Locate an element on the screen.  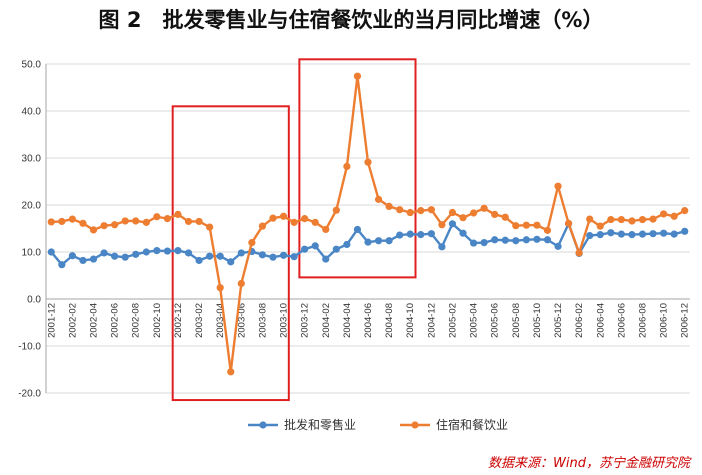
x-tick-label: 2006-02 is located at coordinates (579, 320).